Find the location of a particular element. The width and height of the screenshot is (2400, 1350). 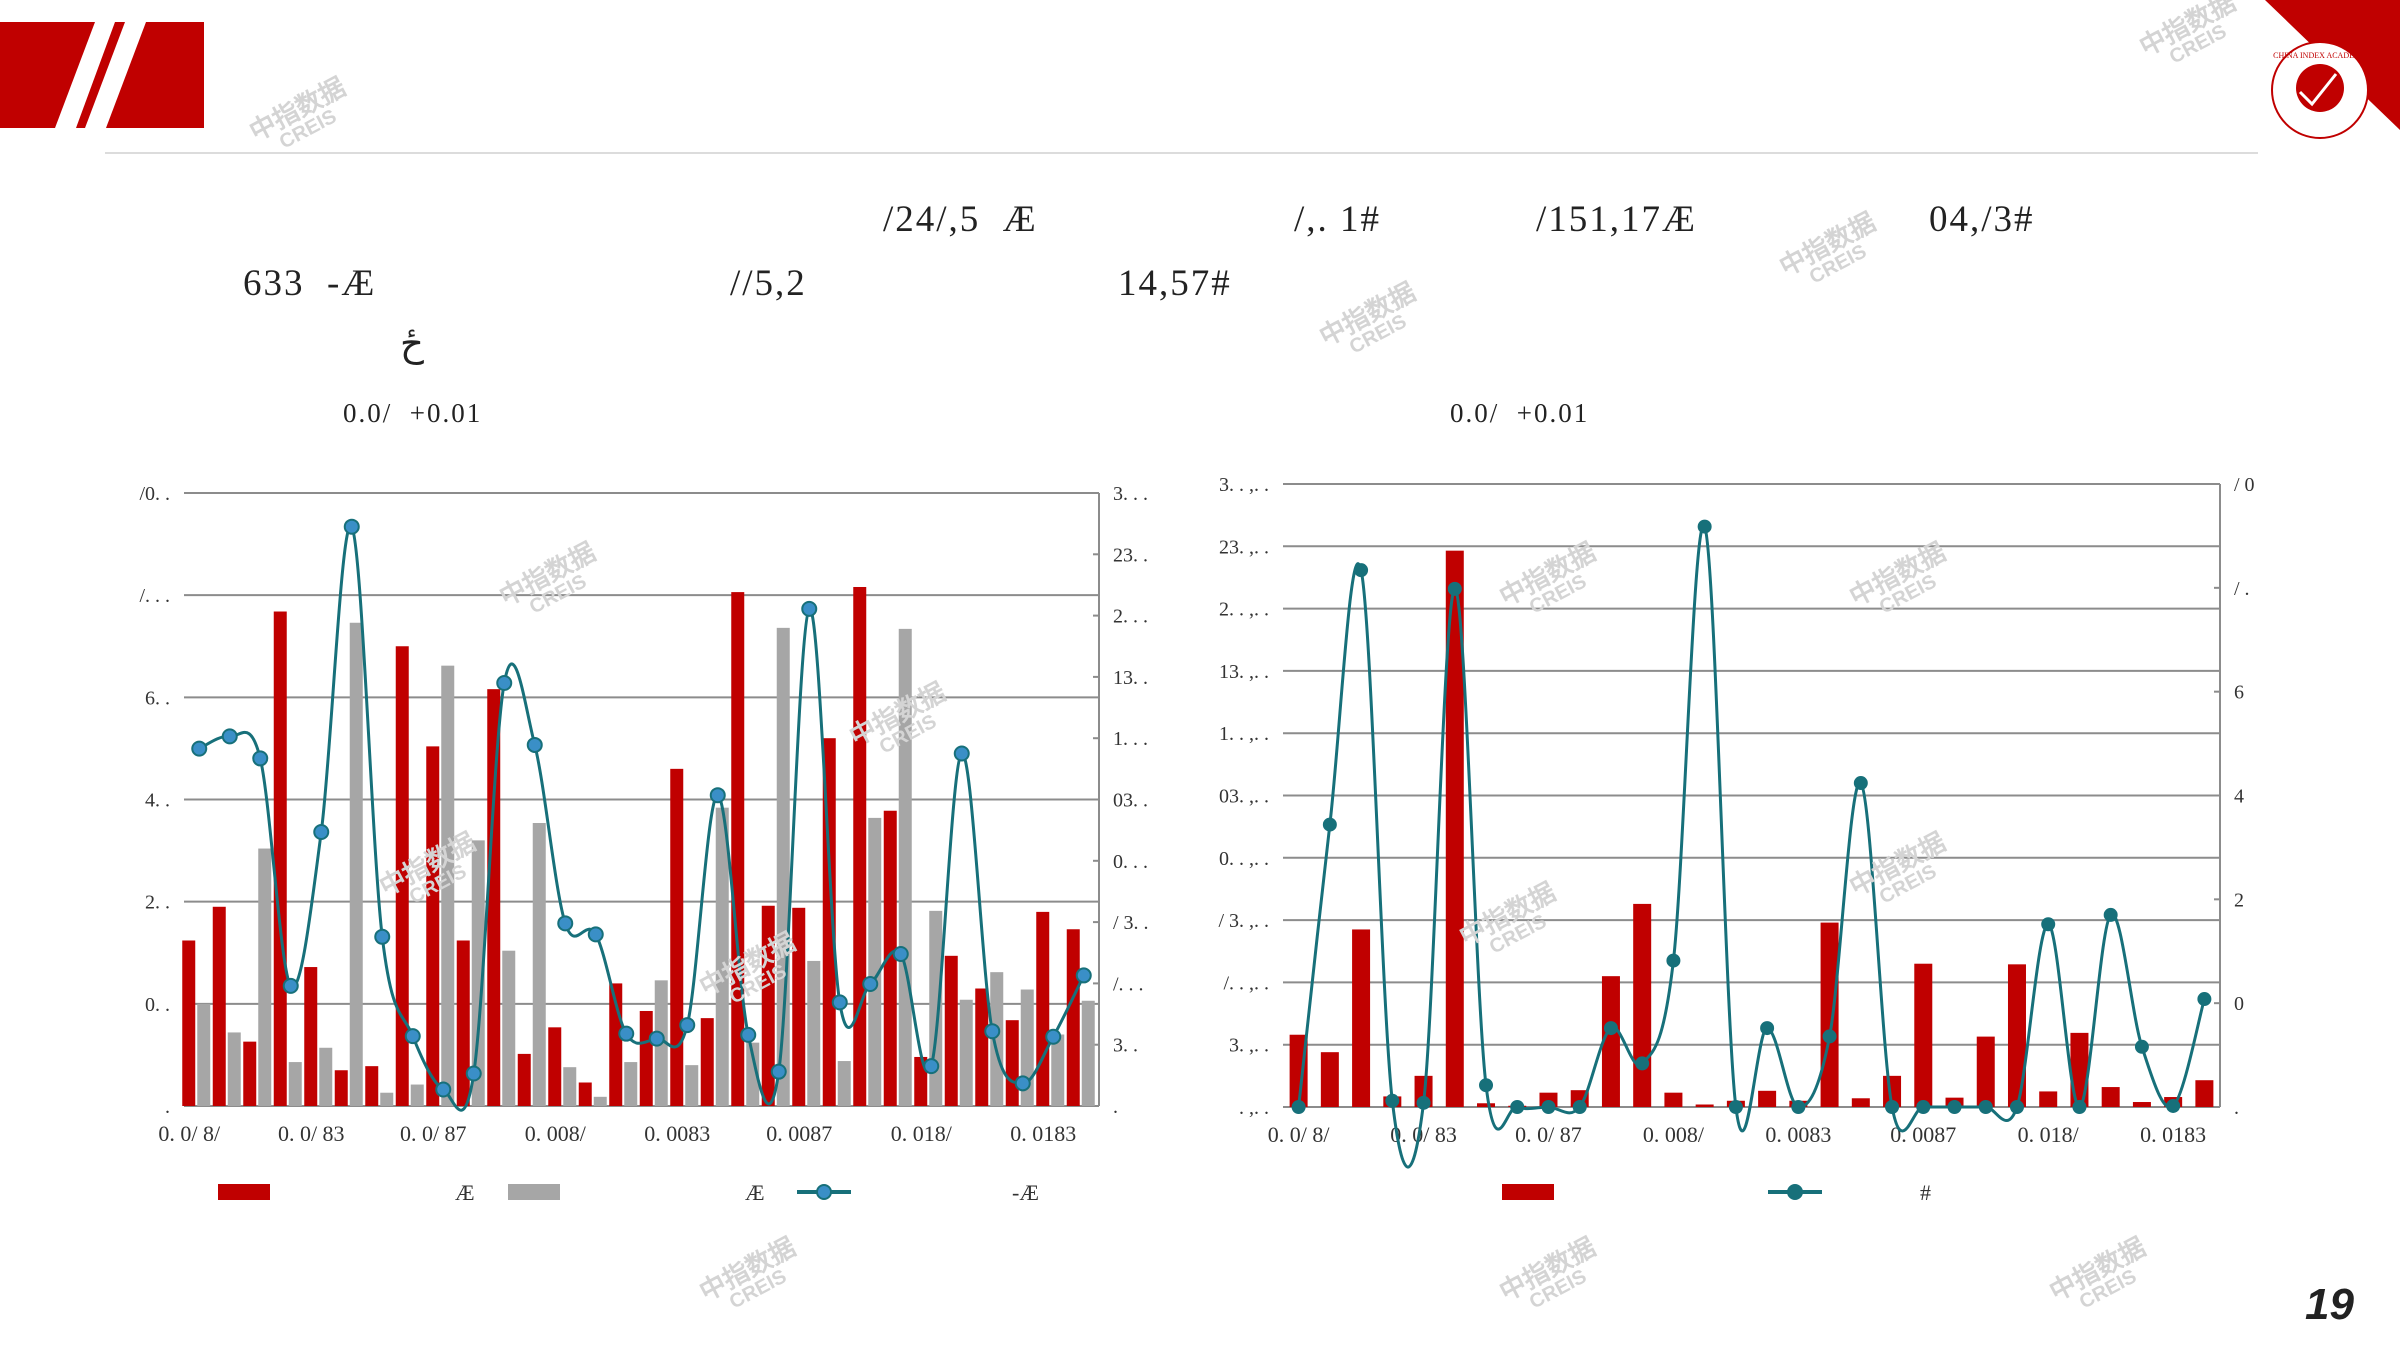

header-divider is located at coordinates (1181, 153).